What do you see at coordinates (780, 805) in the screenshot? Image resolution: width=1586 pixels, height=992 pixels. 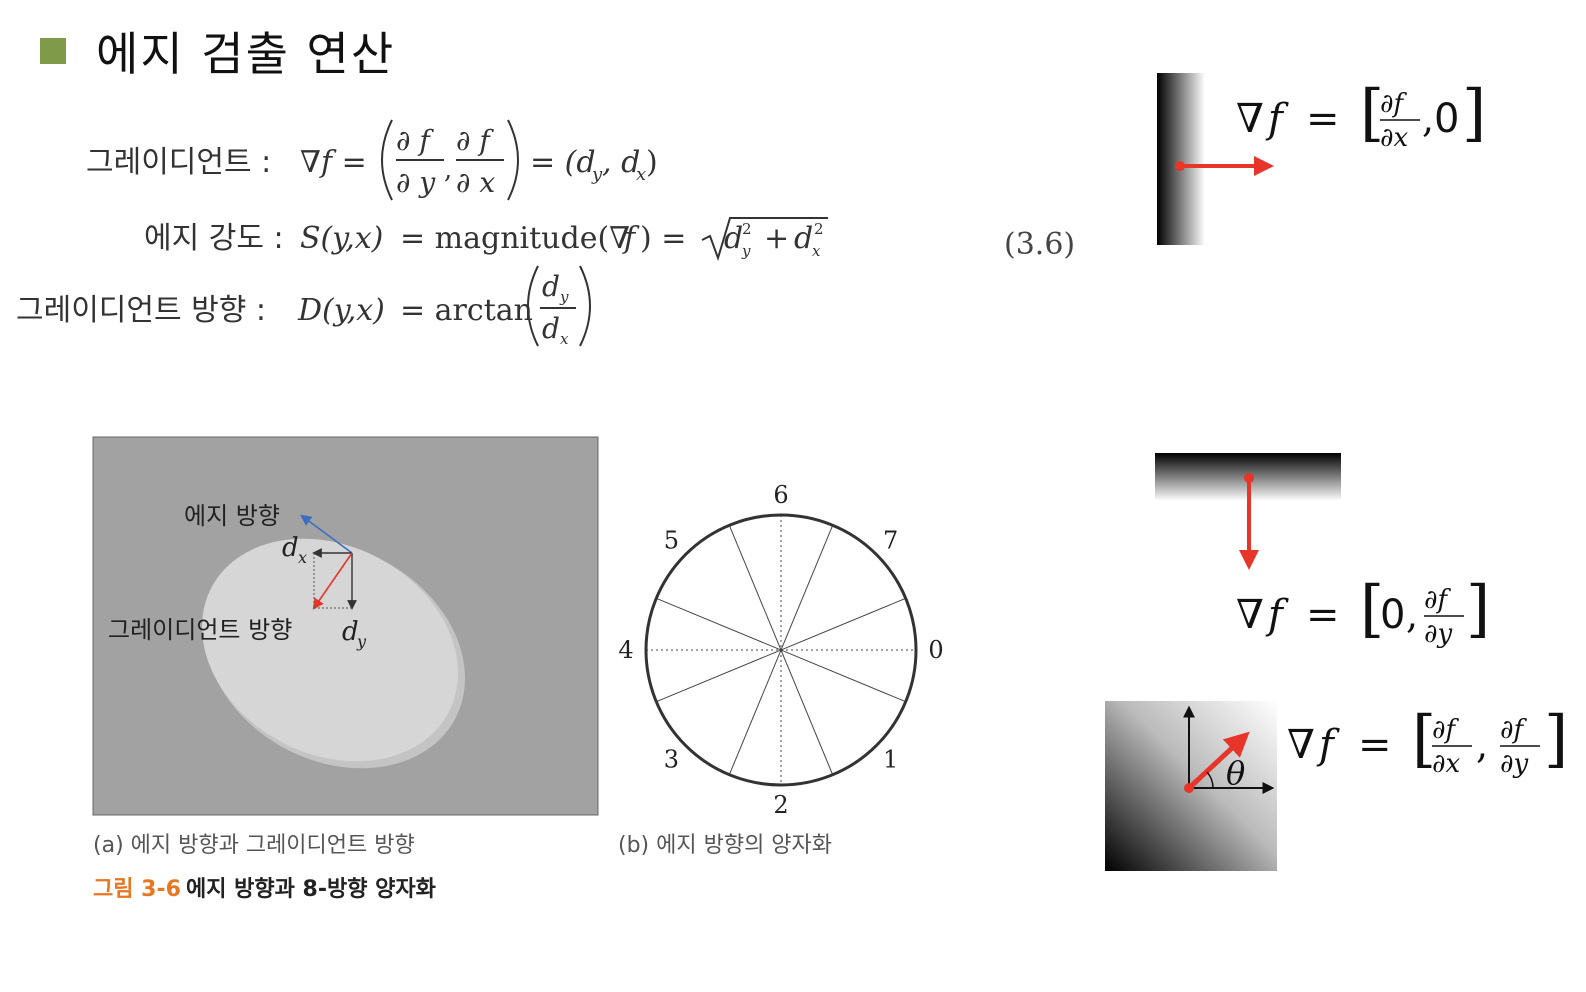 I see `direction-number-2: 2` at bounding box center [780, 805].